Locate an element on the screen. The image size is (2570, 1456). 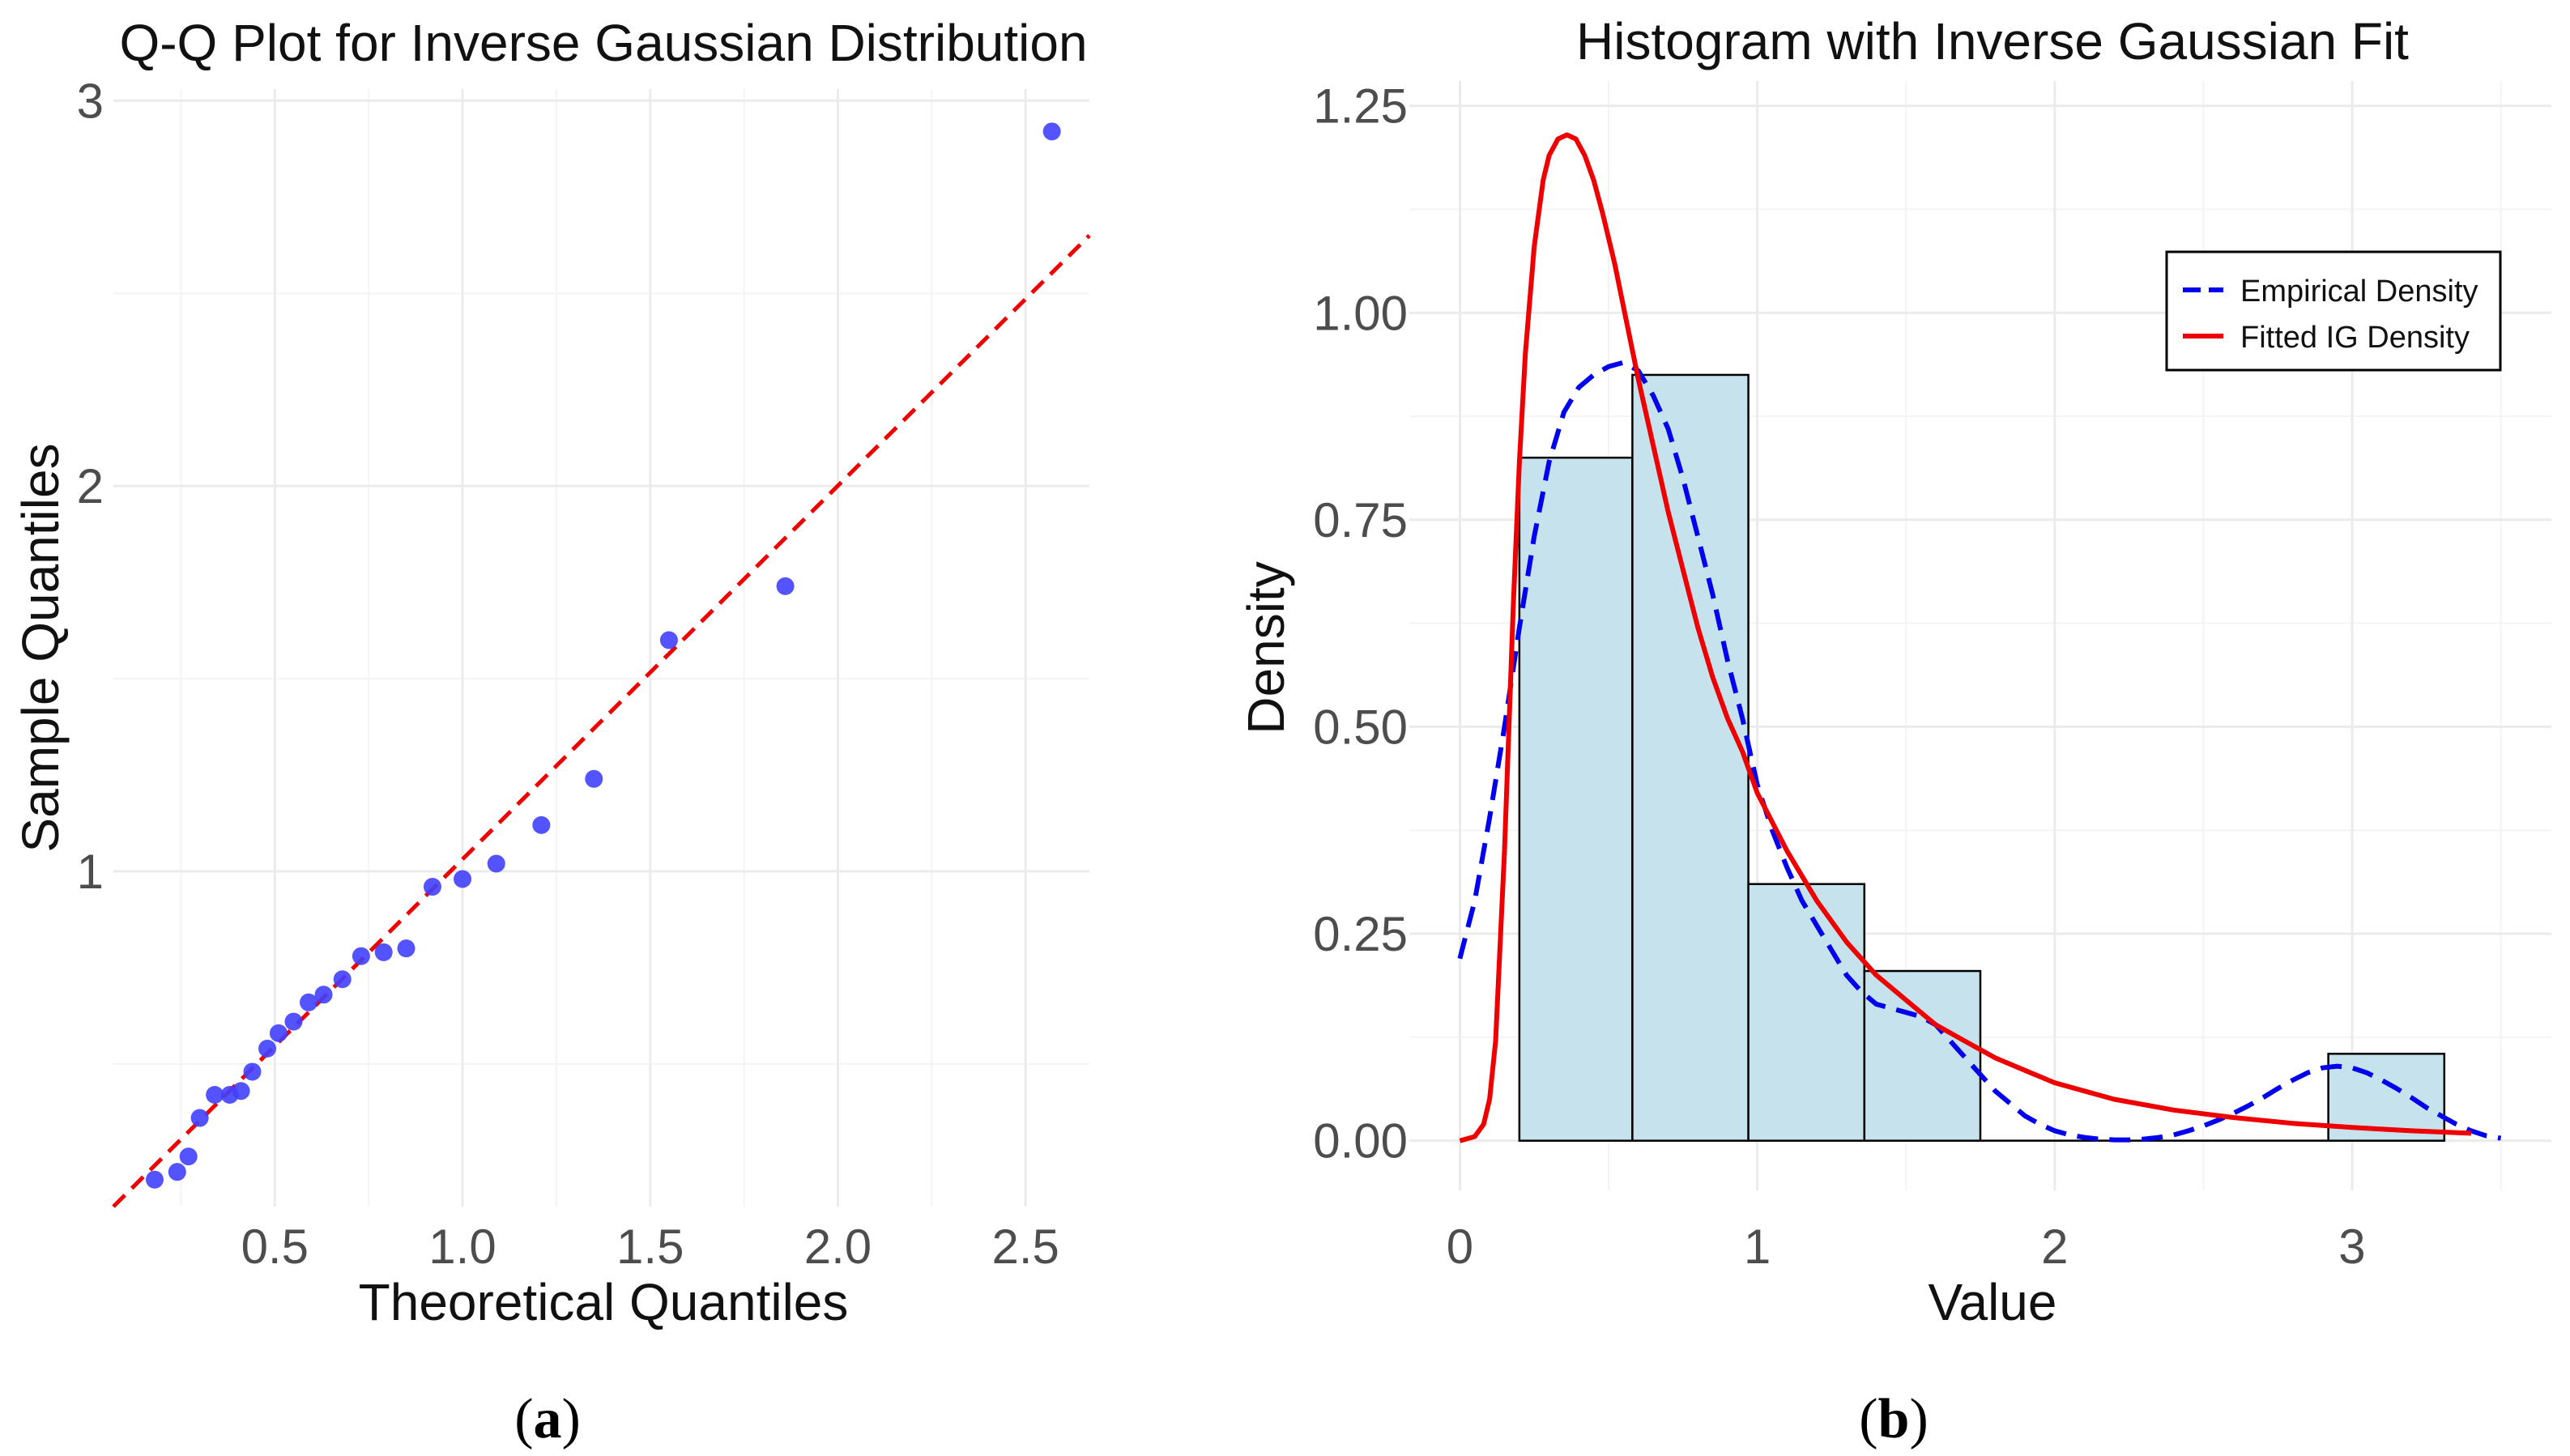
hist-legend: Empirical Density Fitted IG Density is located at coordinates (2333, 311).